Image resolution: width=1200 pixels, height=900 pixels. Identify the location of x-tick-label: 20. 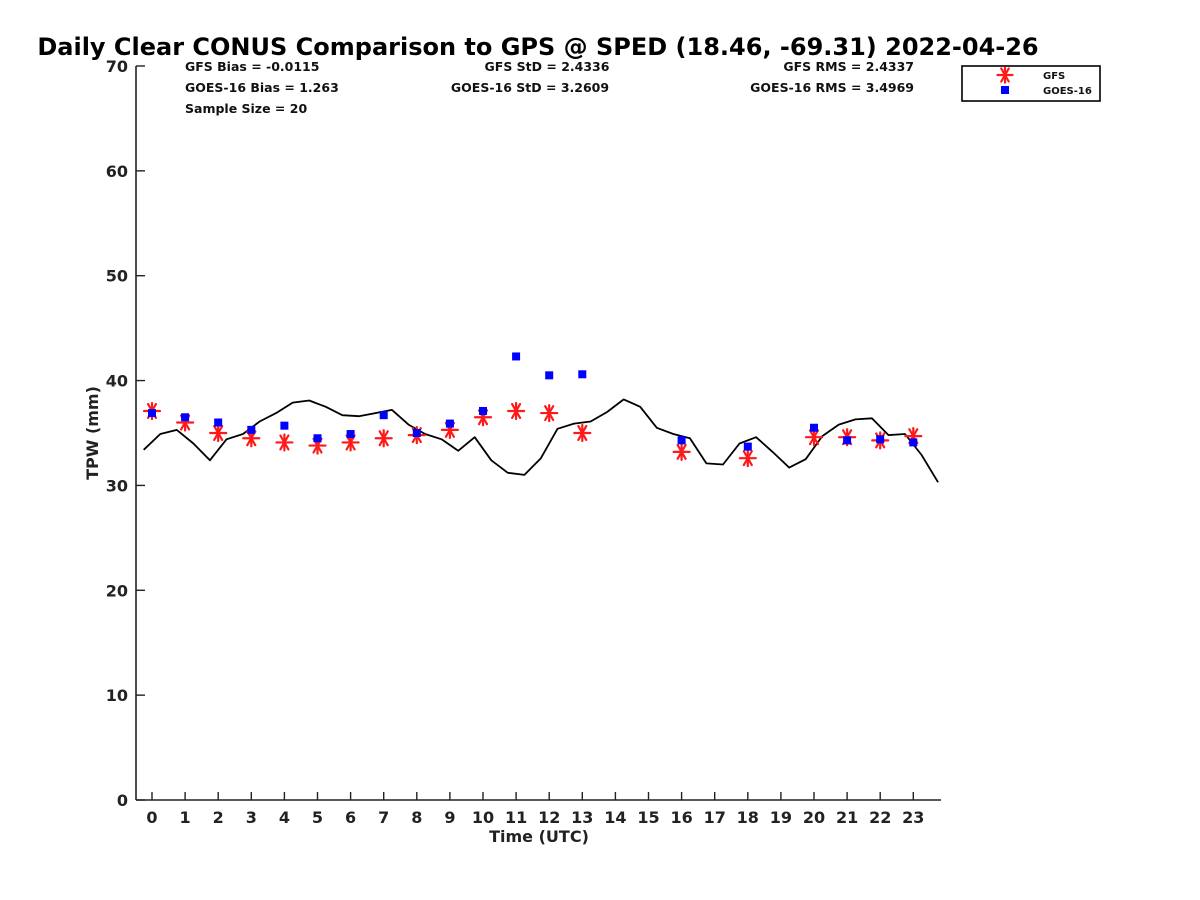
(814, 817).